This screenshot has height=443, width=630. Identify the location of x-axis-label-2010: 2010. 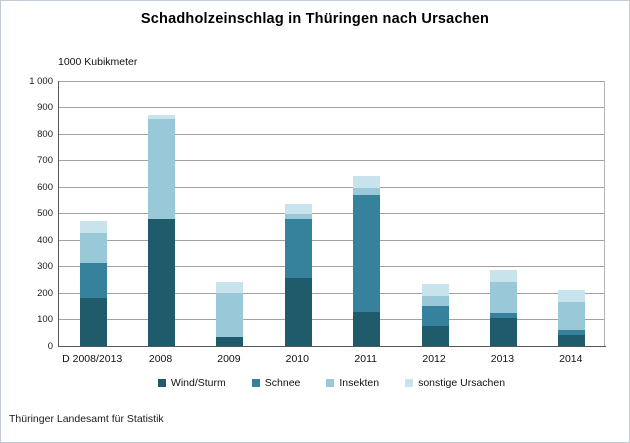
(297, 359).